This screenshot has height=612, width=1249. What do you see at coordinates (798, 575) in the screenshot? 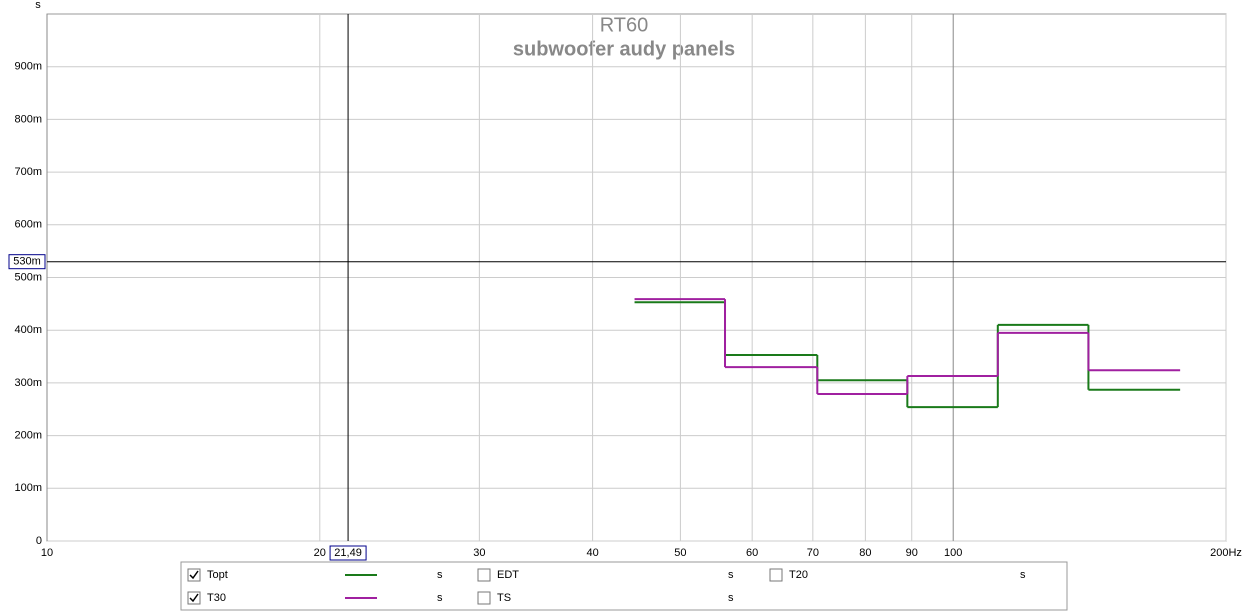
I see `legend-name: T20` at bounding box center [798, 575].